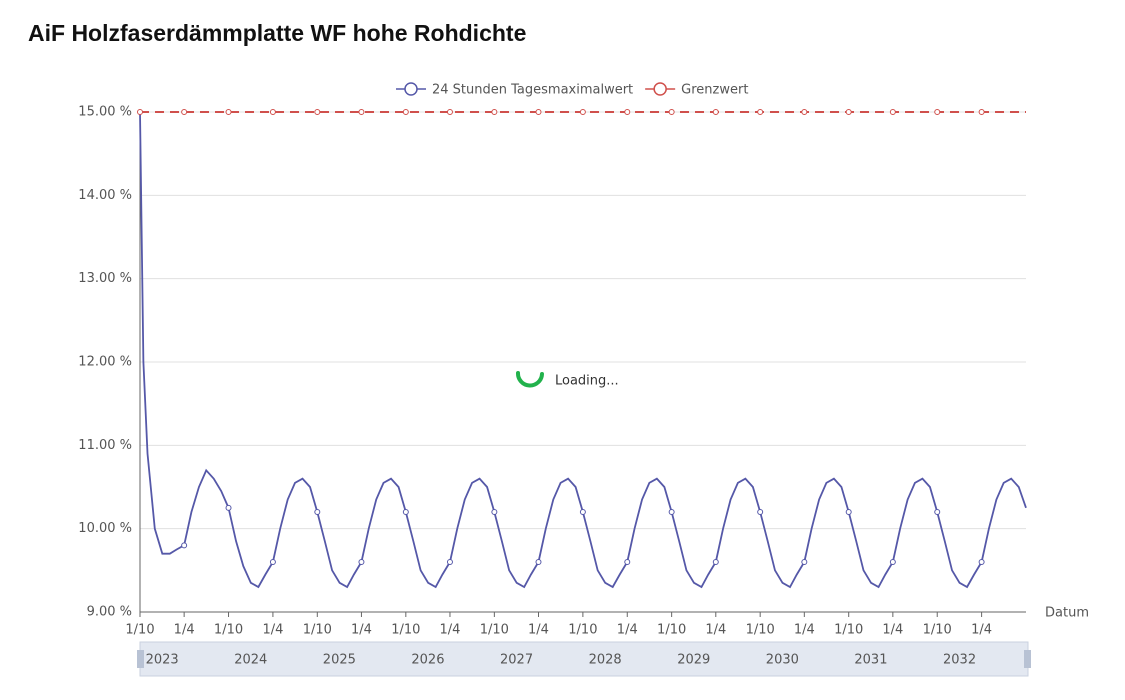 This screenshot has width=1125, height=700. I want to click on x-axis-label: Datum, so click(1067, 613).